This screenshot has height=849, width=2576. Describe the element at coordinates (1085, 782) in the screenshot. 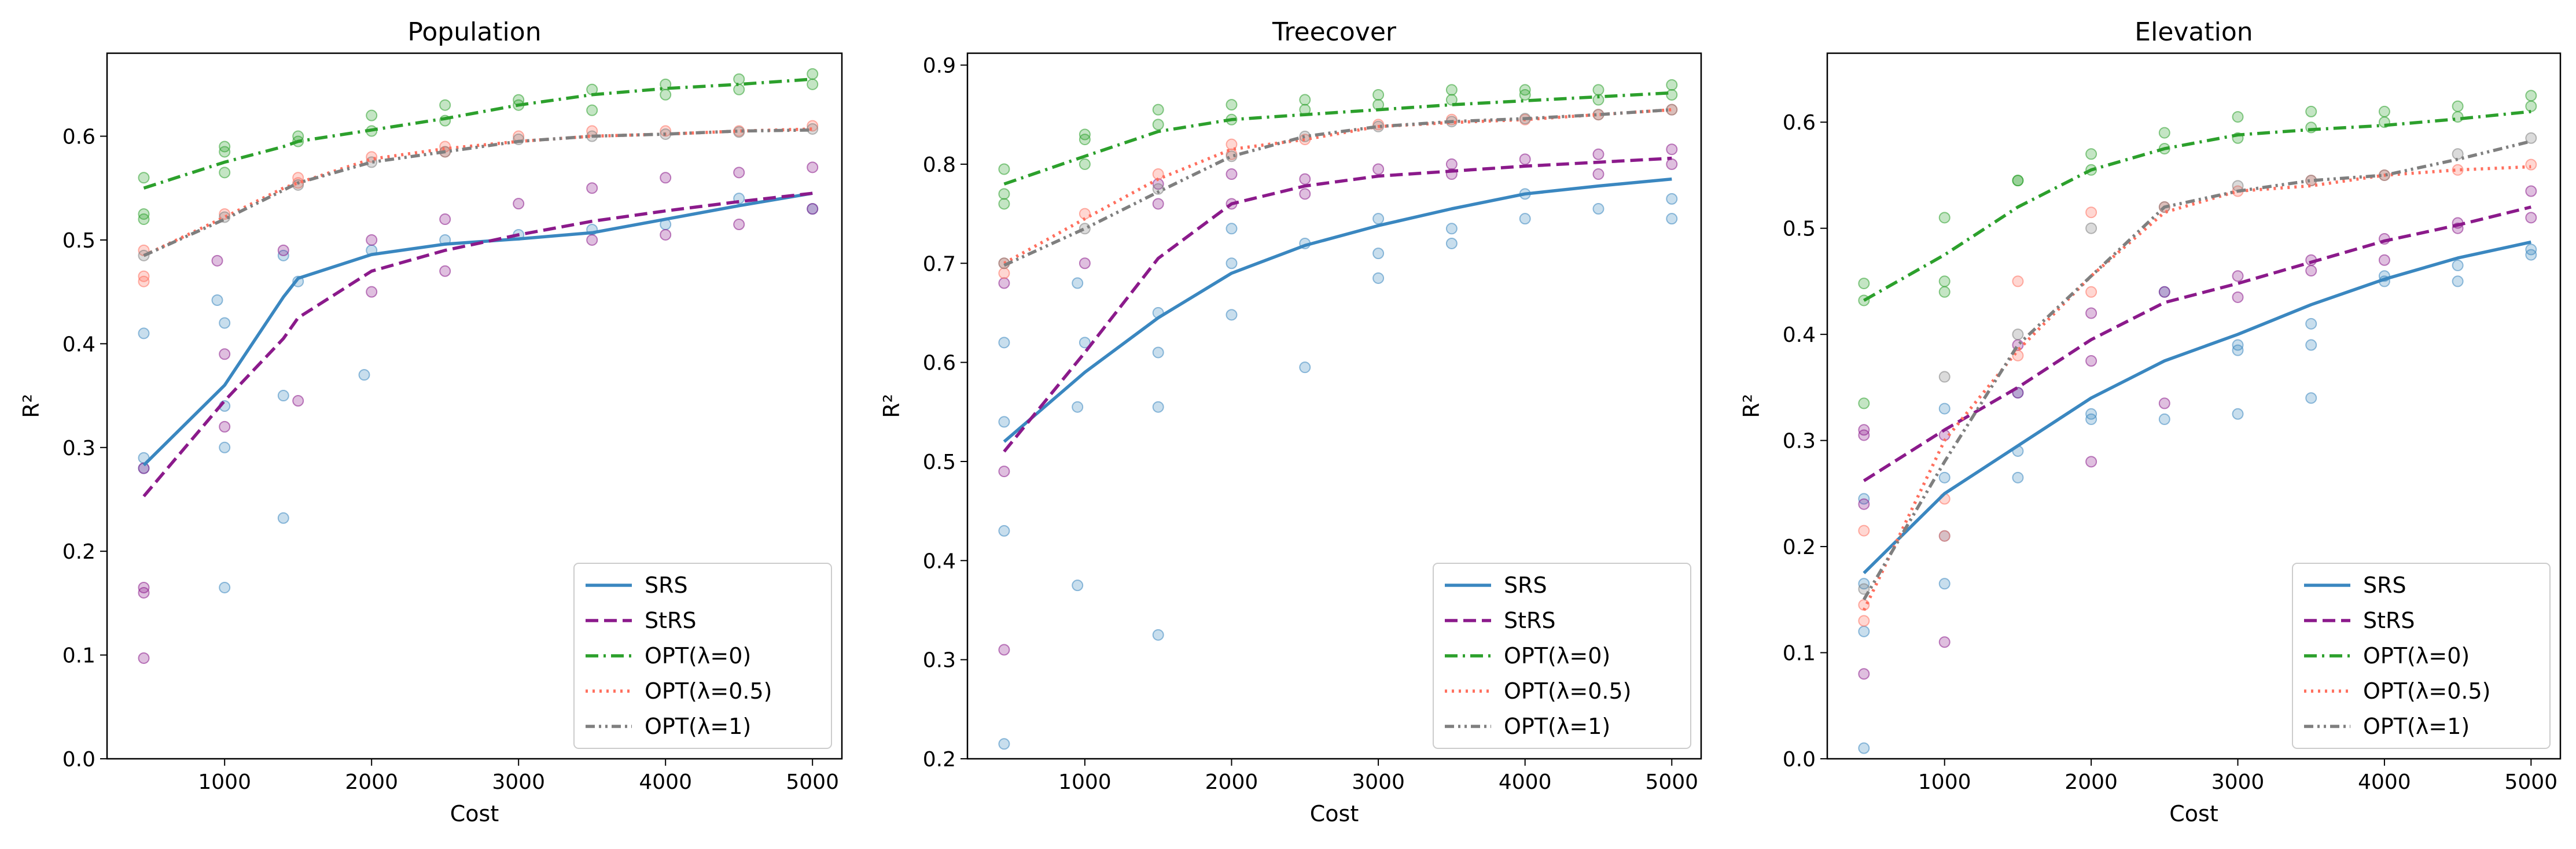

I see `x-tick-label: 1000` at that location.